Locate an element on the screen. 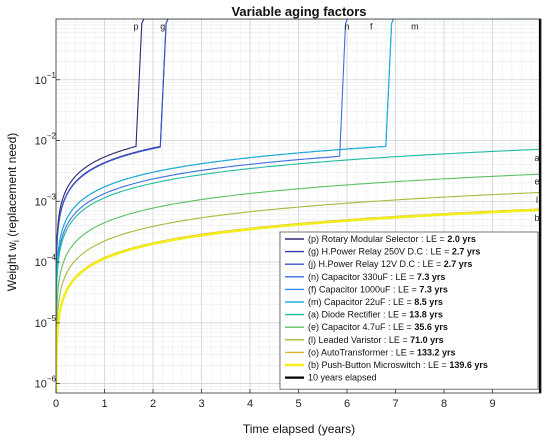  legend-entry-vline: 10 years elapsed is located at coordinates (342, 378).